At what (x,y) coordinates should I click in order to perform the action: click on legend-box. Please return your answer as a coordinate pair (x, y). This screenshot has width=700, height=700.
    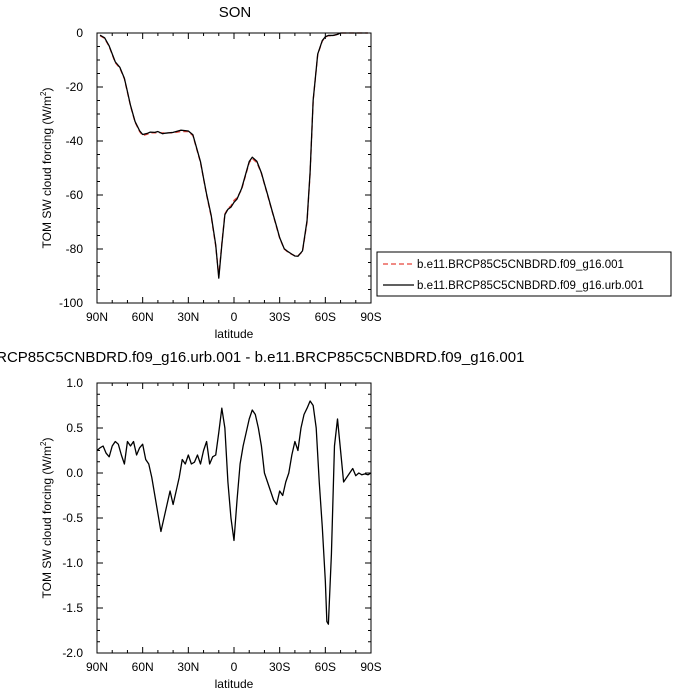
    Looking at the image, I should click on (524, 274).